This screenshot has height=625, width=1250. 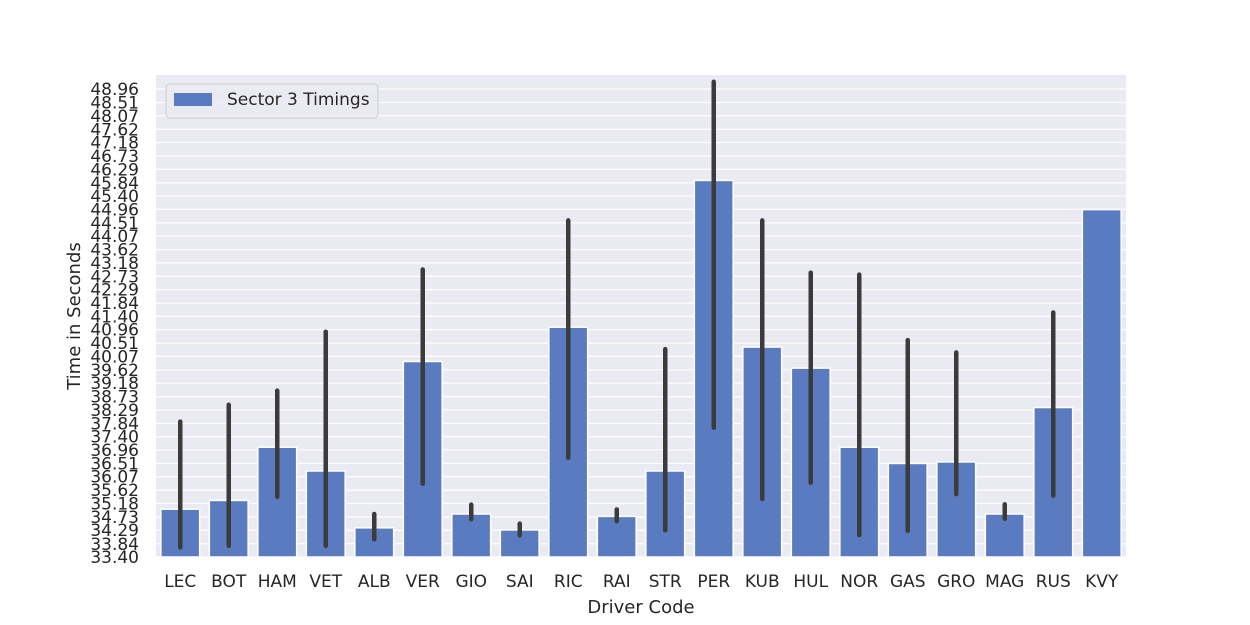 What do you see at coordinates (114, 210) in the screenshot?
I see `y-tick-label: 44.96` at bounding box center [114, 210].